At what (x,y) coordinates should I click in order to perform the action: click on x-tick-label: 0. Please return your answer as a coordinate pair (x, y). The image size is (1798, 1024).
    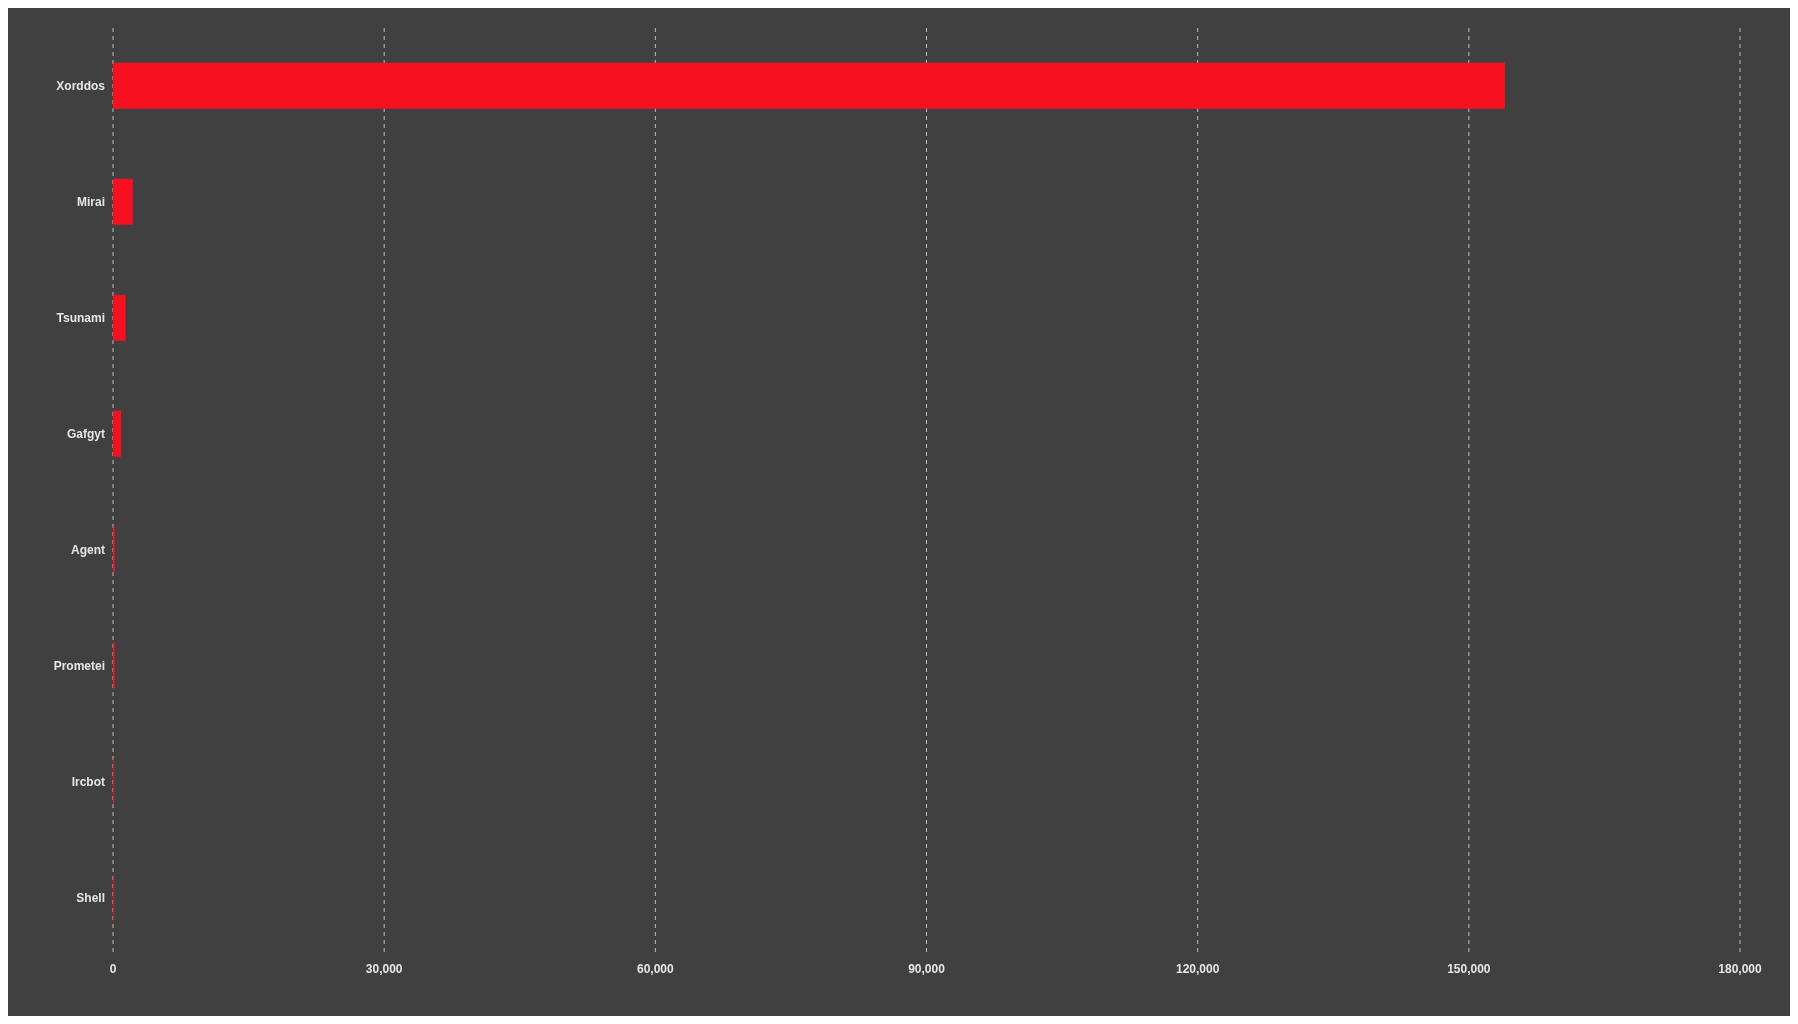
    Looking at the image, I should click on (113, 968).